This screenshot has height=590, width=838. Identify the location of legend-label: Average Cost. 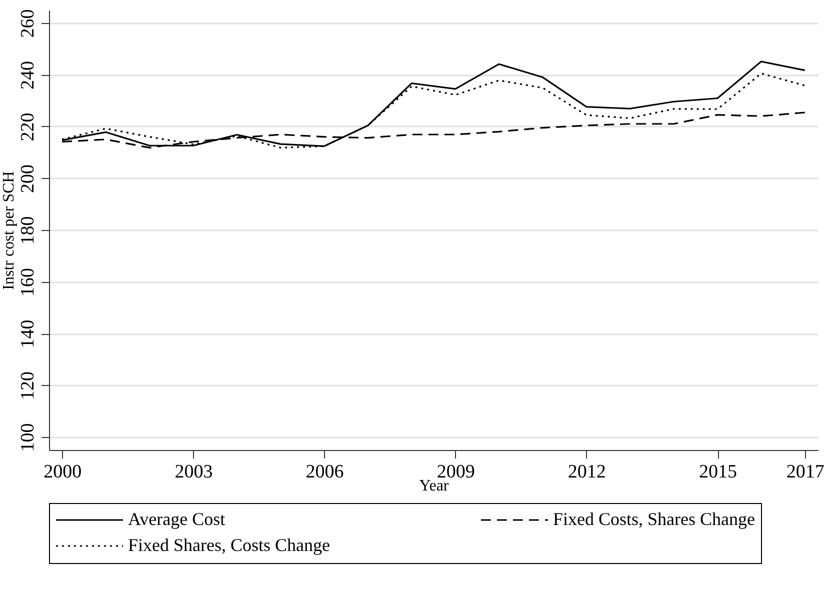
(177, 519).